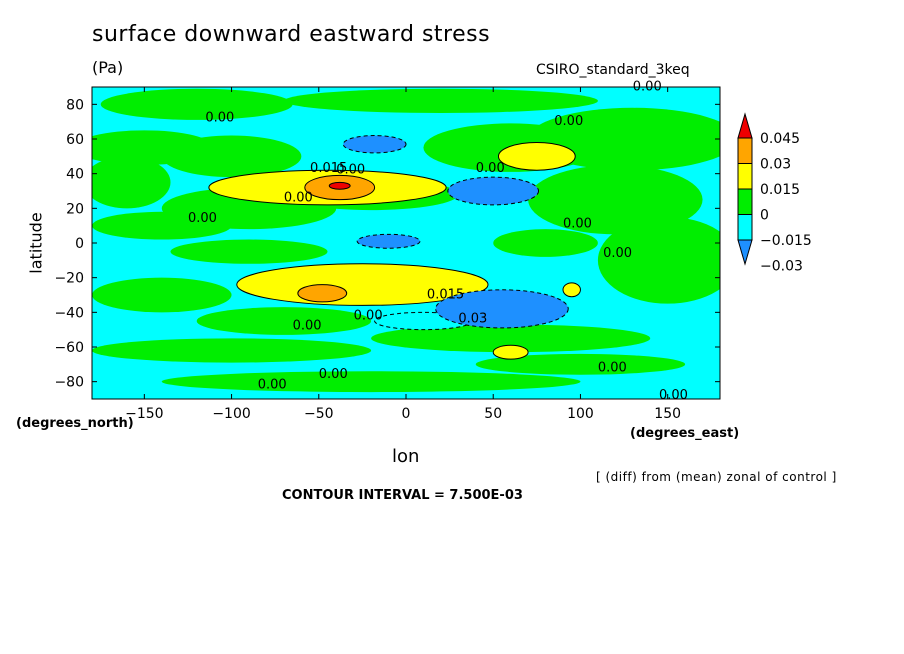  I want to click on y-tick-label: 40, so click(75, 175).